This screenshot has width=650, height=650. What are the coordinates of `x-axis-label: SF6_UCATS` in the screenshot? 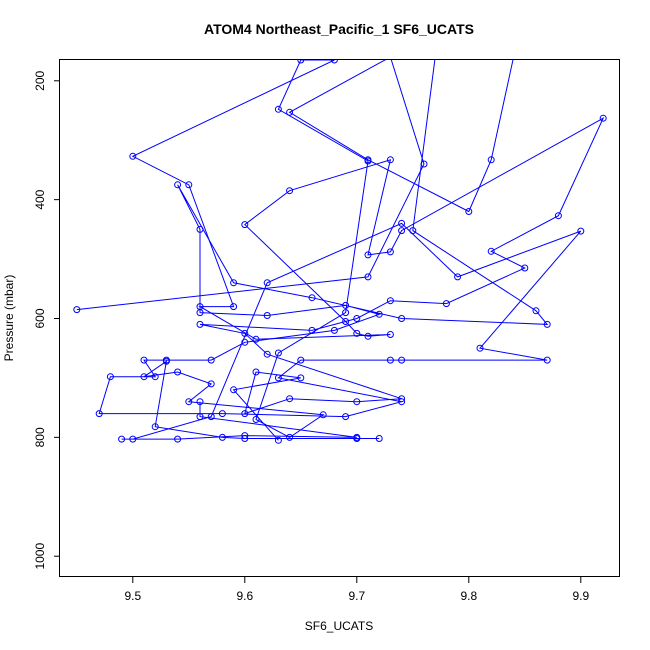 It's located at (339, 626).